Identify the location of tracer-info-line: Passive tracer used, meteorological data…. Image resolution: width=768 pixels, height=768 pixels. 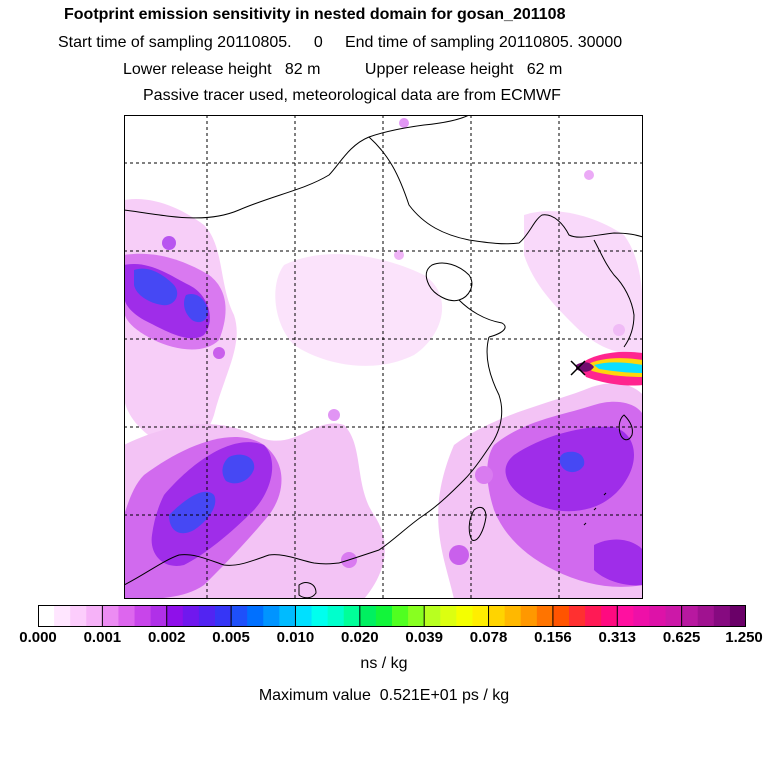
(352, 95).